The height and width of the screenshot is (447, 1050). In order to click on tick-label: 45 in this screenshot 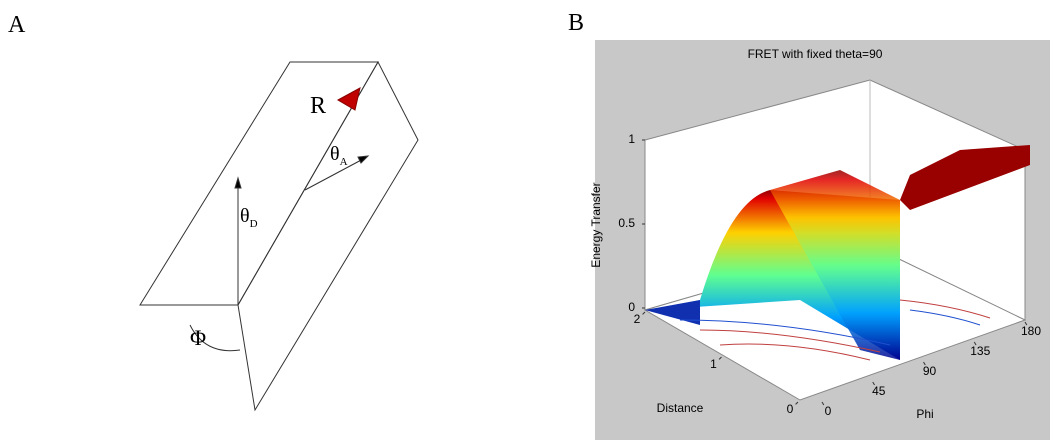, I will do `click(879, 391)`.